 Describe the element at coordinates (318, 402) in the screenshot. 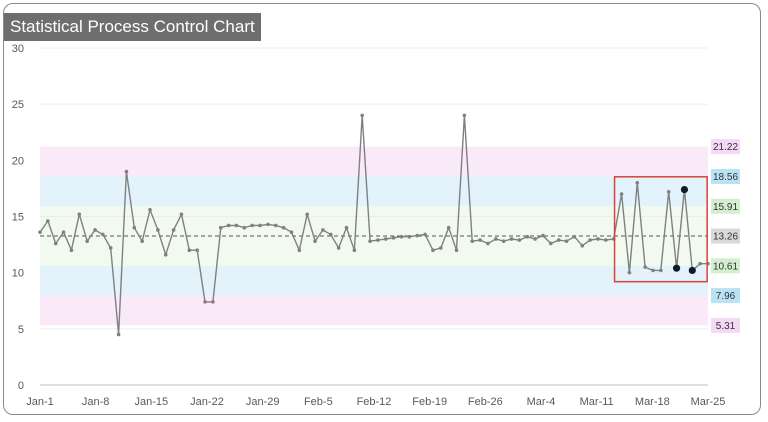

I see `x-tick-label: Feb-5` at that location.